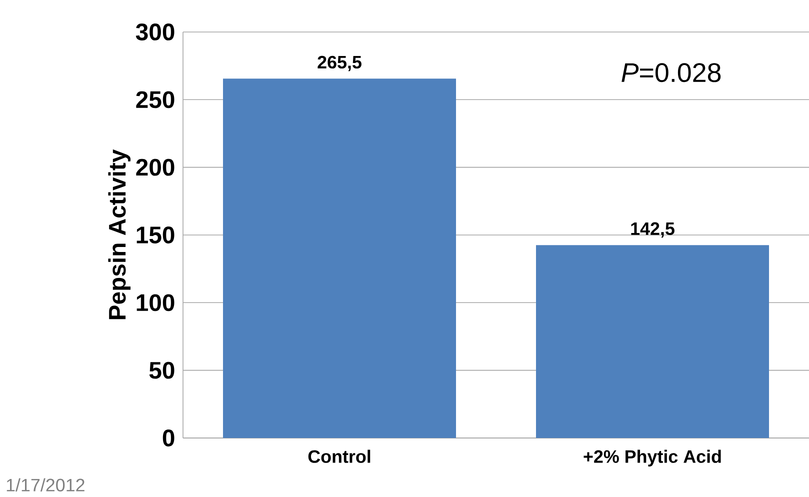  I want to click on data-label: 142,5, so click(652, 230).